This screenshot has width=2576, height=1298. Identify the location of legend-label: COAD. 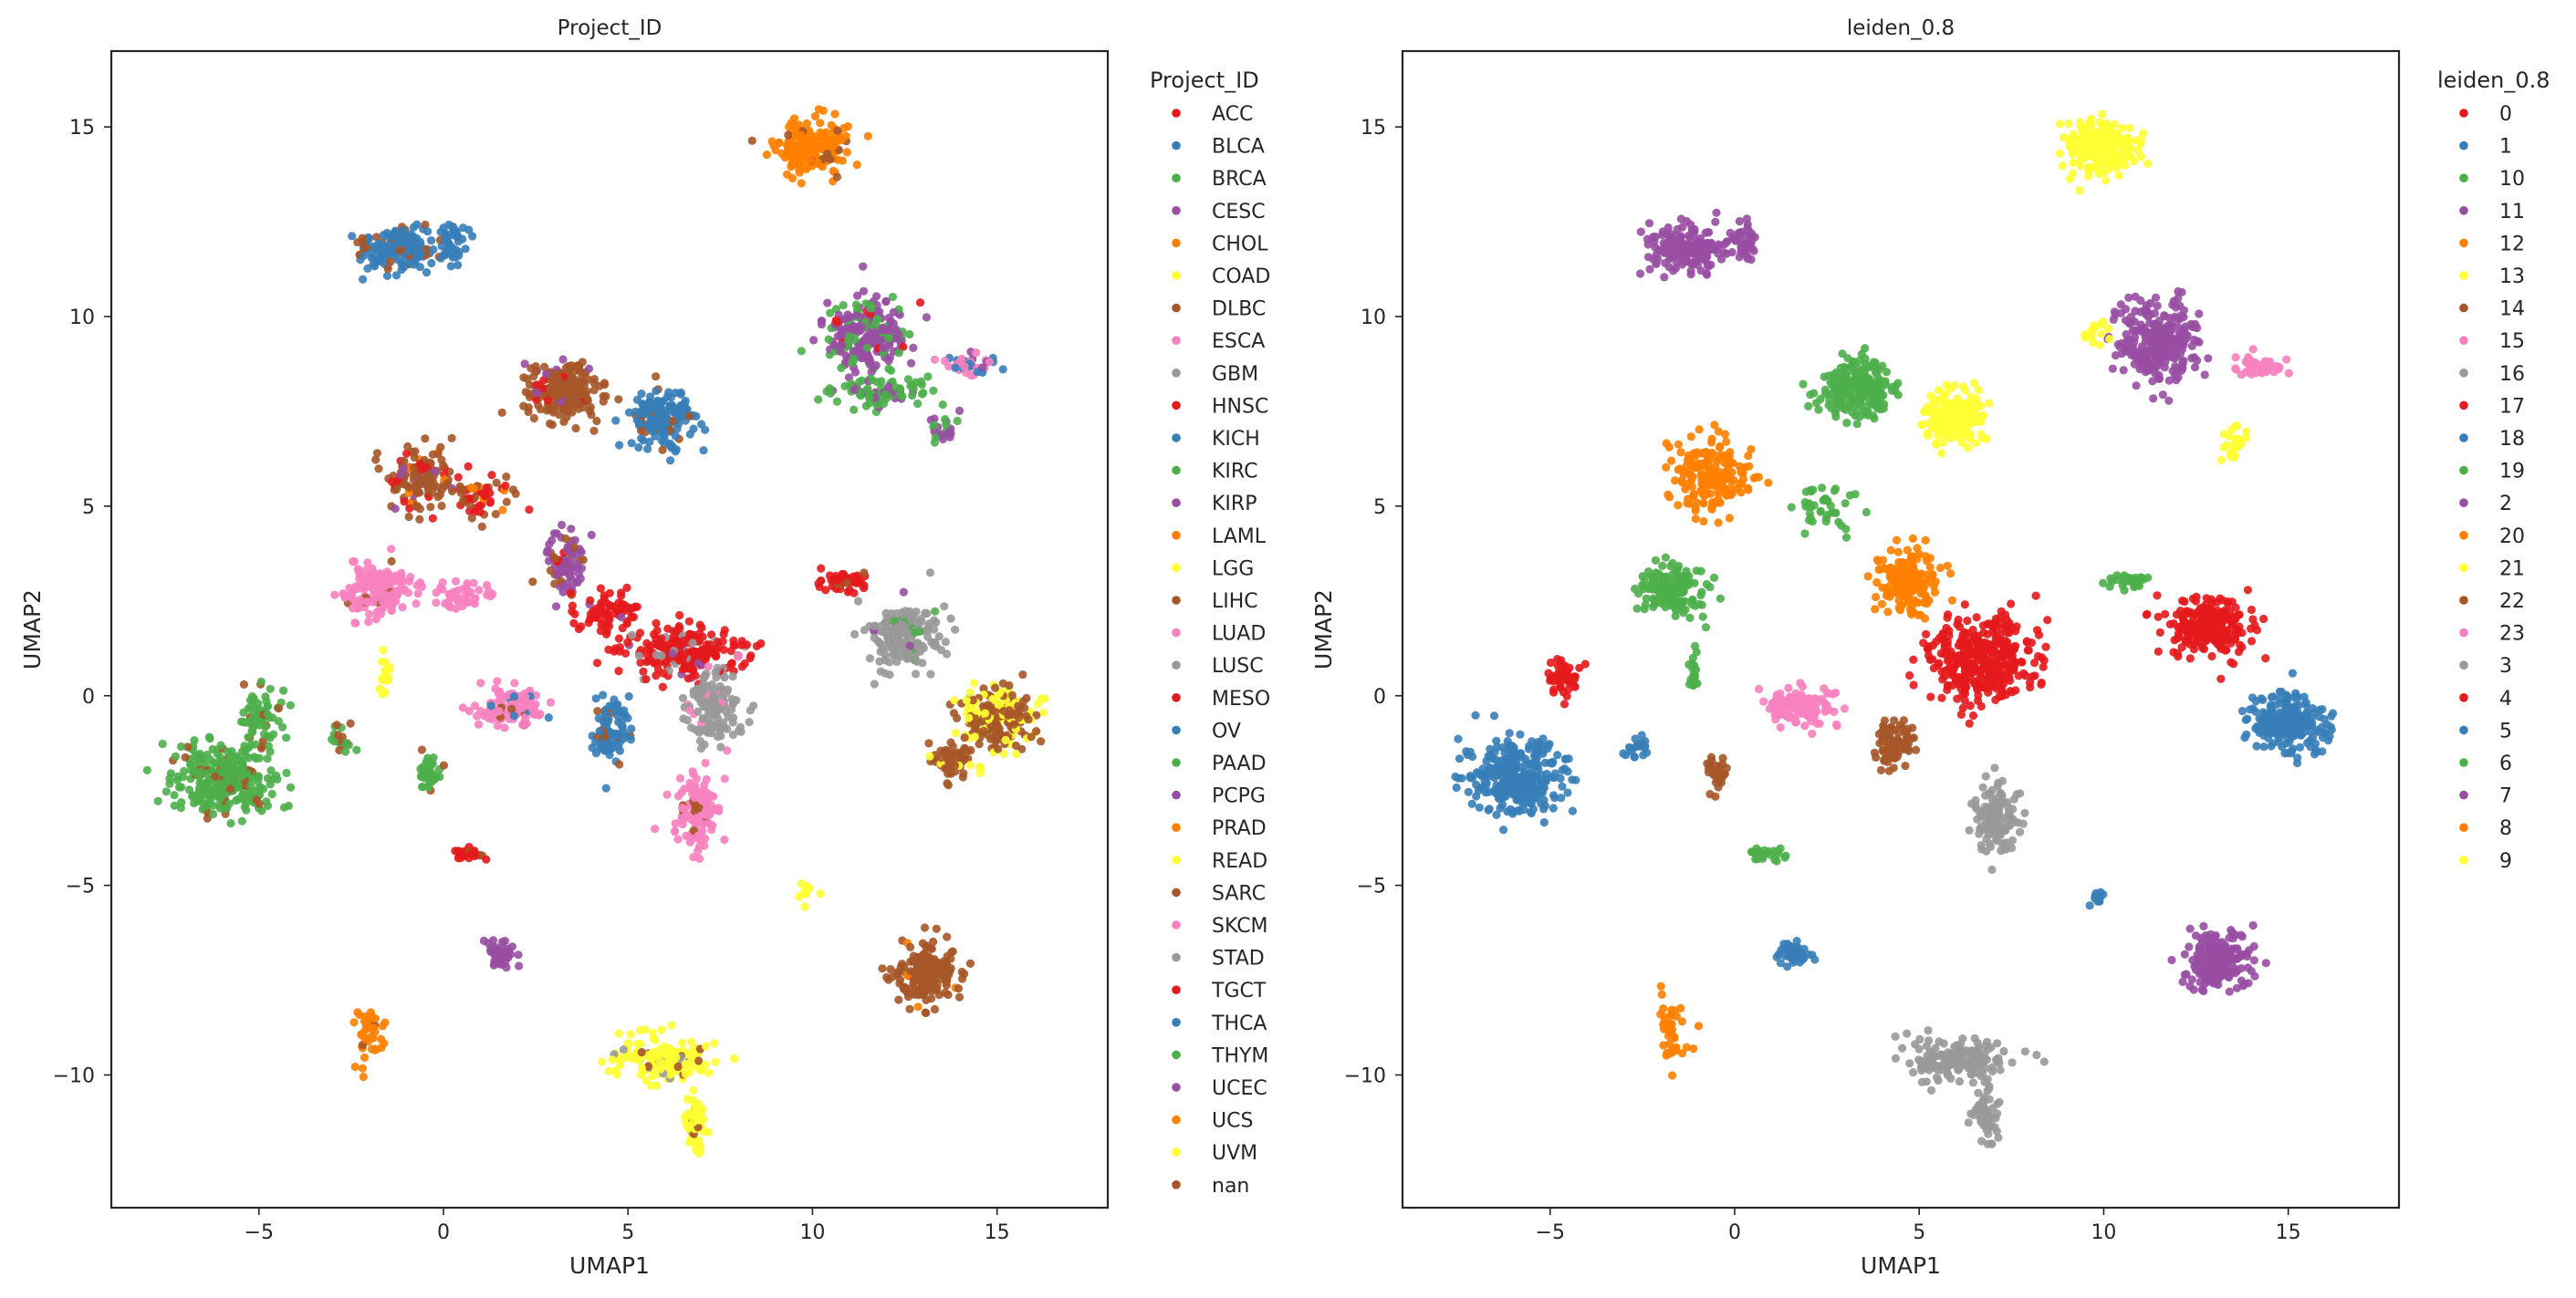
(1241, 276).